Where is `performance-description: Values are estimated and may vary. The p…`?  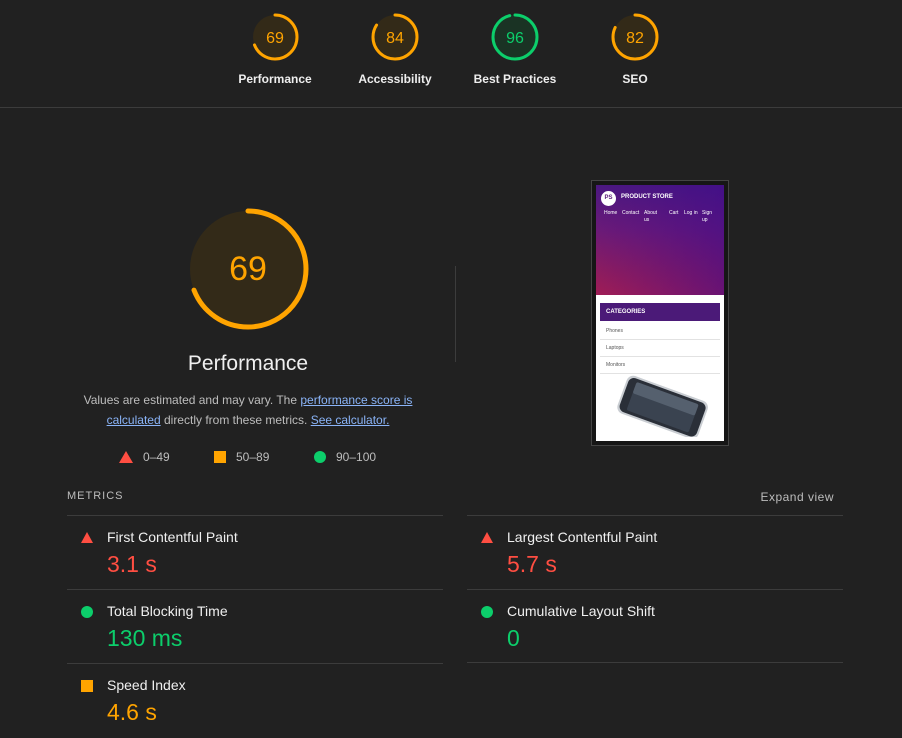 performance-description: Values are estimated and may vary. The p… is located at coordinates (248, 410).